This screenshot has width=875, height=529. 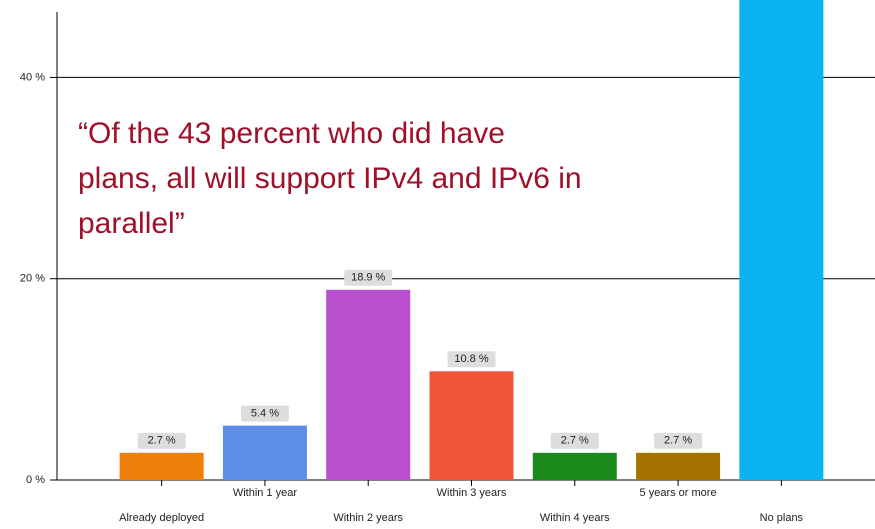 I want to click on x-tick-label: Within 3 years, so click(x=472, y=493).